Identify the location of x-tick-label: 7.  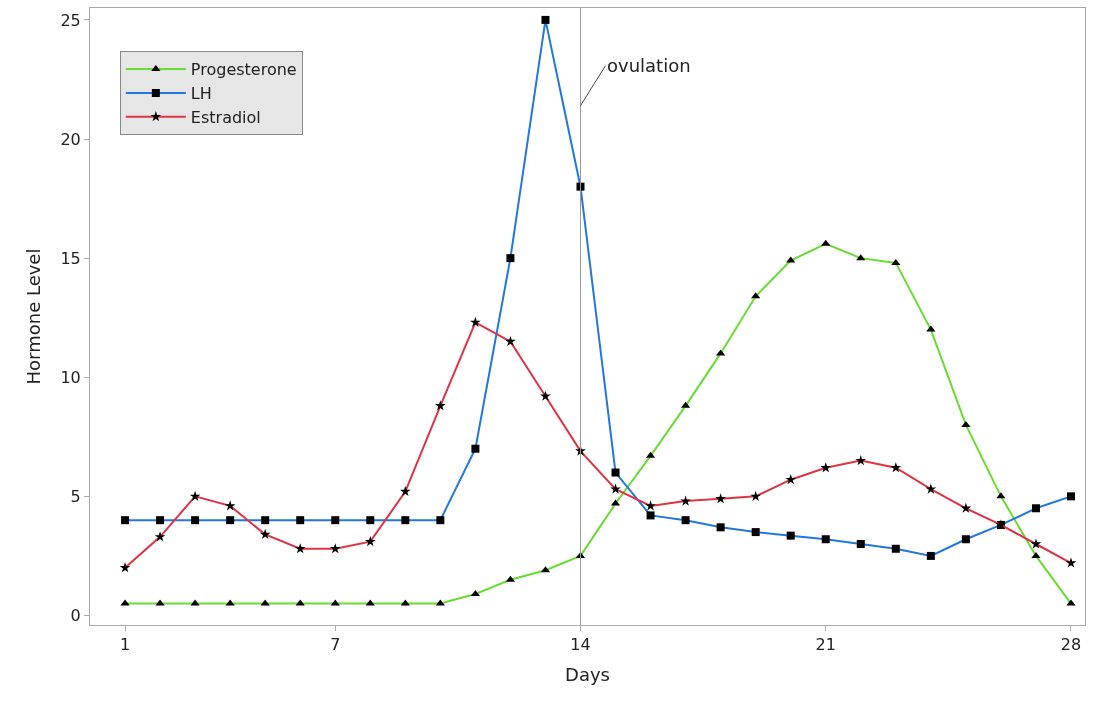
(335, 645).